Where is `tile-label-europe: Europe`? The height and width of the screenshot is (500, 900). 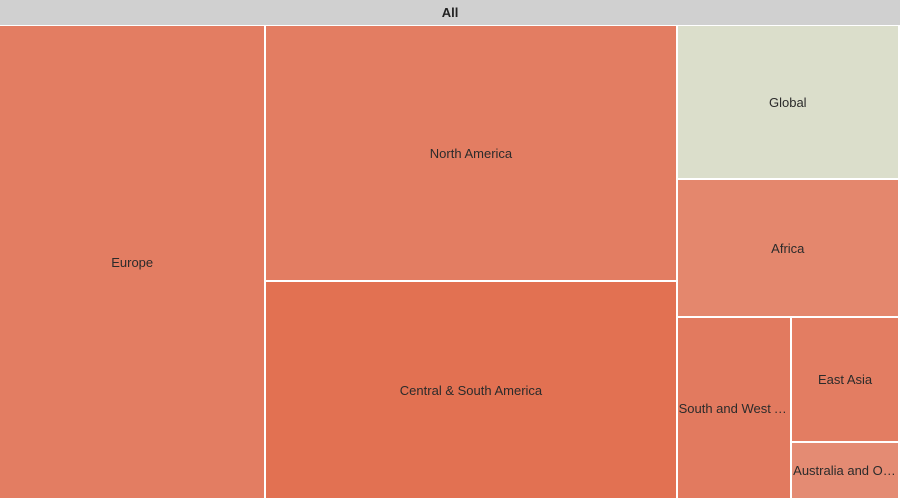
tile-label-europe: Europe is located at coordinates (132, 262).